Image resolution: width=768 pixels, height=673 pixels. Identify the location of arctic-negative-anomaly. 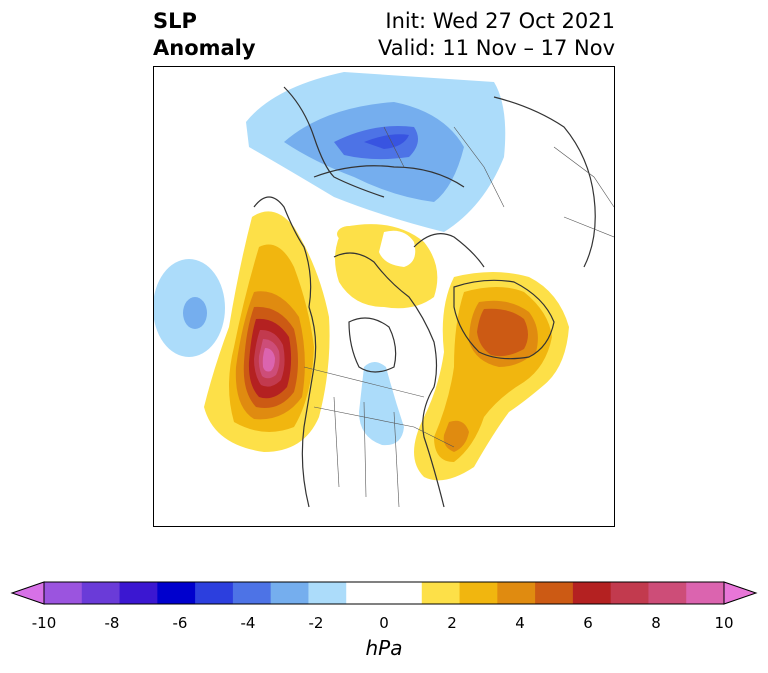
(376, 152).